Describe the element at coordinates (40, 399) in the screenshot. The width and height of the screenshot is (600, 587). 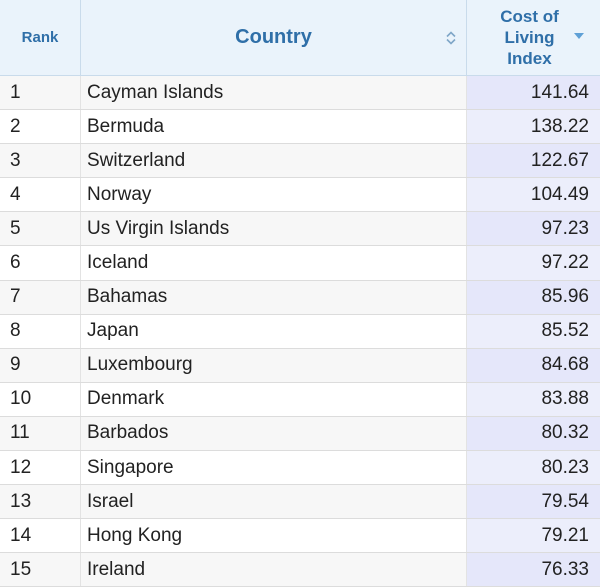
I see `cell-rank: 10` at that location.